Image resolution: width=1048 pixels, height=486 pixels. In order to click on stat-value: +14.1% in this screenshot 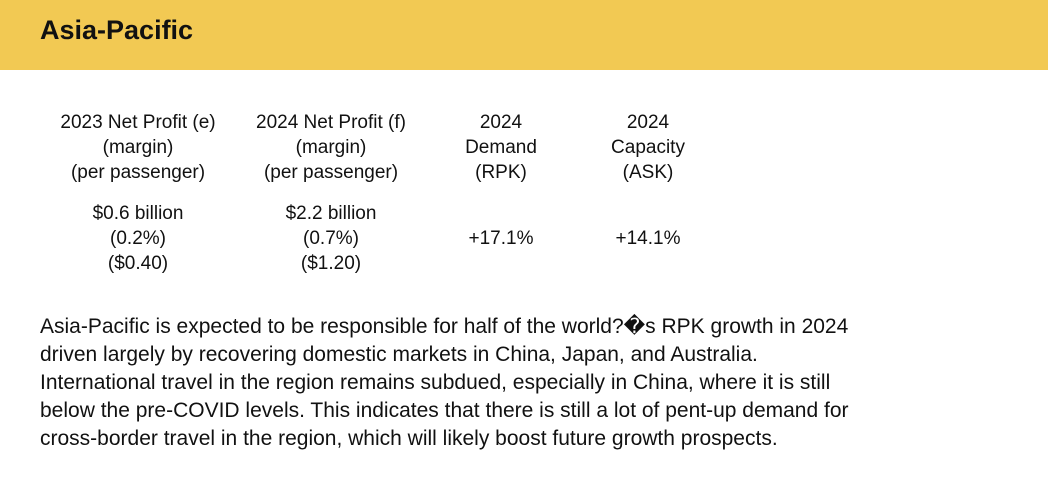, I will do `click(648, 238)`.